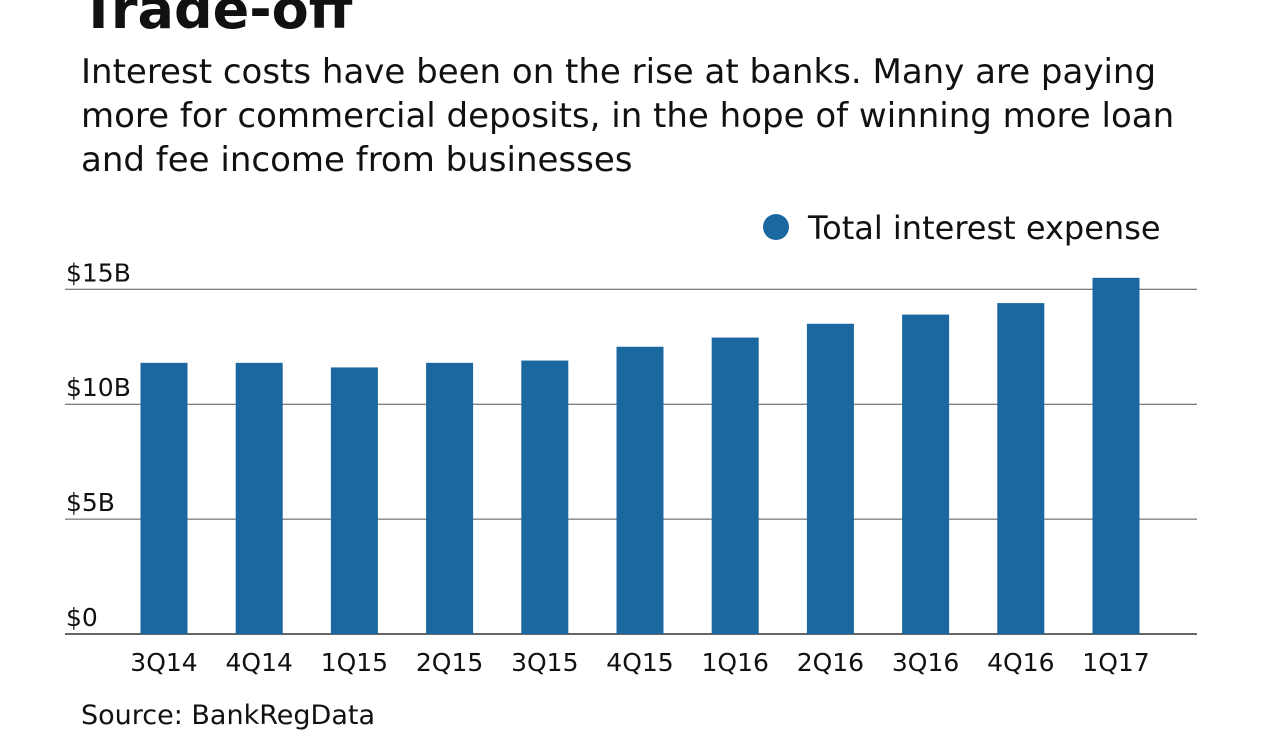  What do you see at coordinates (1021, 468) in the screenshot?
I see `bar-4Q16` at bounding box center [1021, 468].